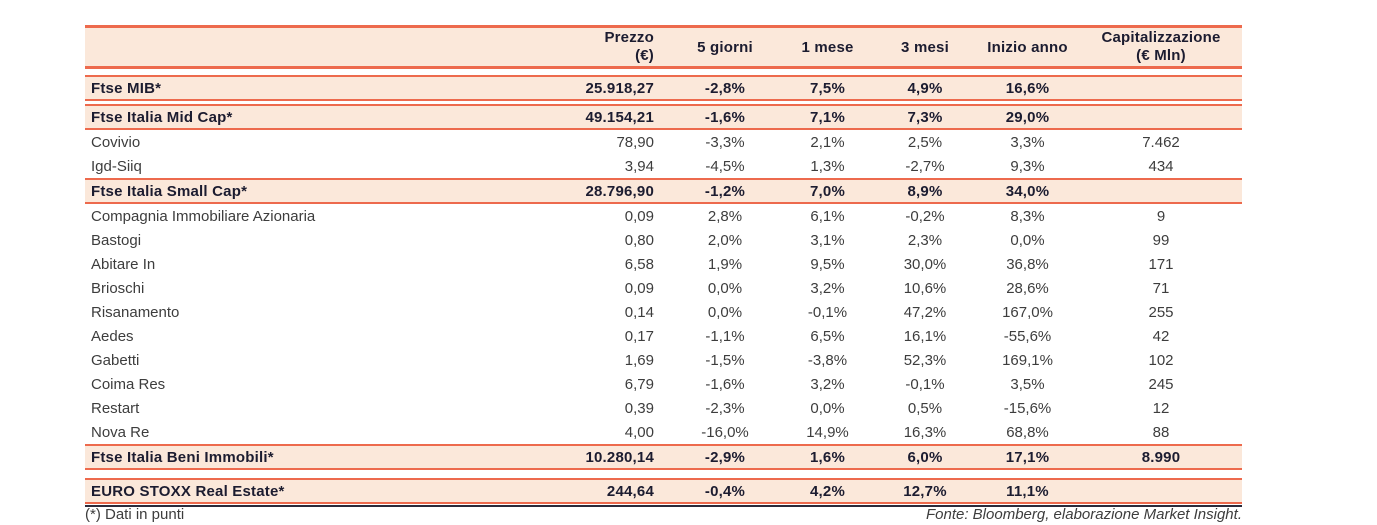 This screenshot has height=525, width=1377. Describe the element at coordinates (118, 288) in the screenshot. I see `row-label: Brioschi` at that location.